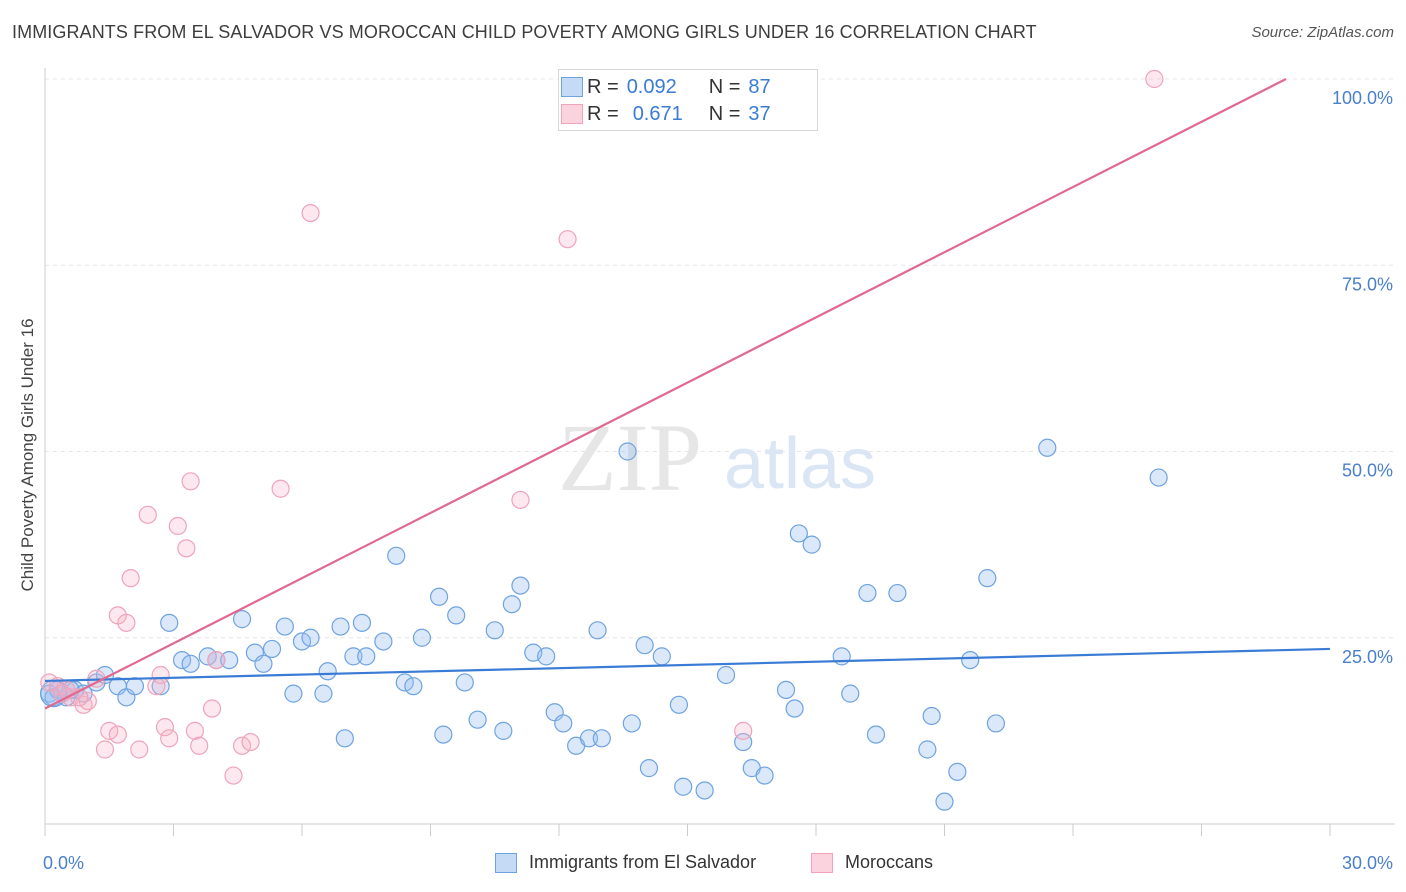 The height and width of the screenshot is (892, 1406). What do you see at coordinates (651, 86) in the screenshot?
I see `r-value: 0.092` at bounding box center [651, 86].